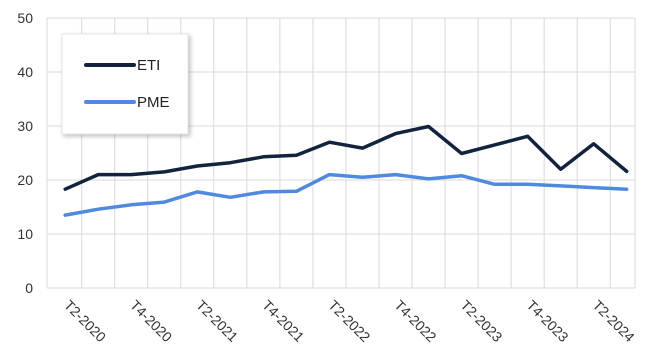 This screenshot has height=349, width=646. Describe the element at coordinates (153, 102) in the screenshot. I see `legend-label-pme: PME` at that location.